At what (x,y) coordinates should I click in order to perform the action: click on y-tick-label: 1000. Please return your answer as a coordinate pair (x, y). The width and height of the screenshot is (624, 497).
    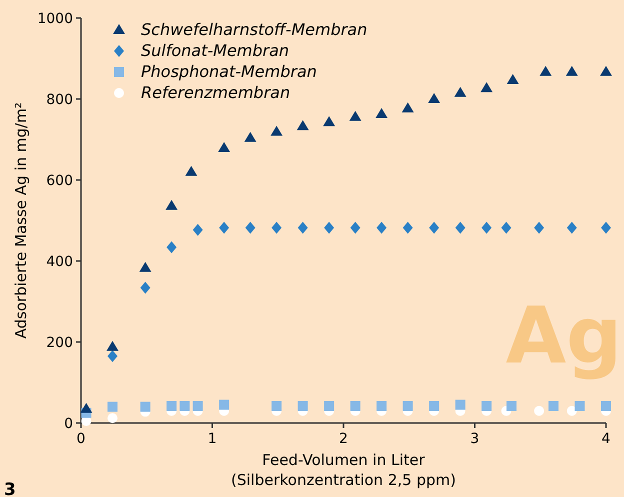
    Looking at the image, I should click on (55, 19).